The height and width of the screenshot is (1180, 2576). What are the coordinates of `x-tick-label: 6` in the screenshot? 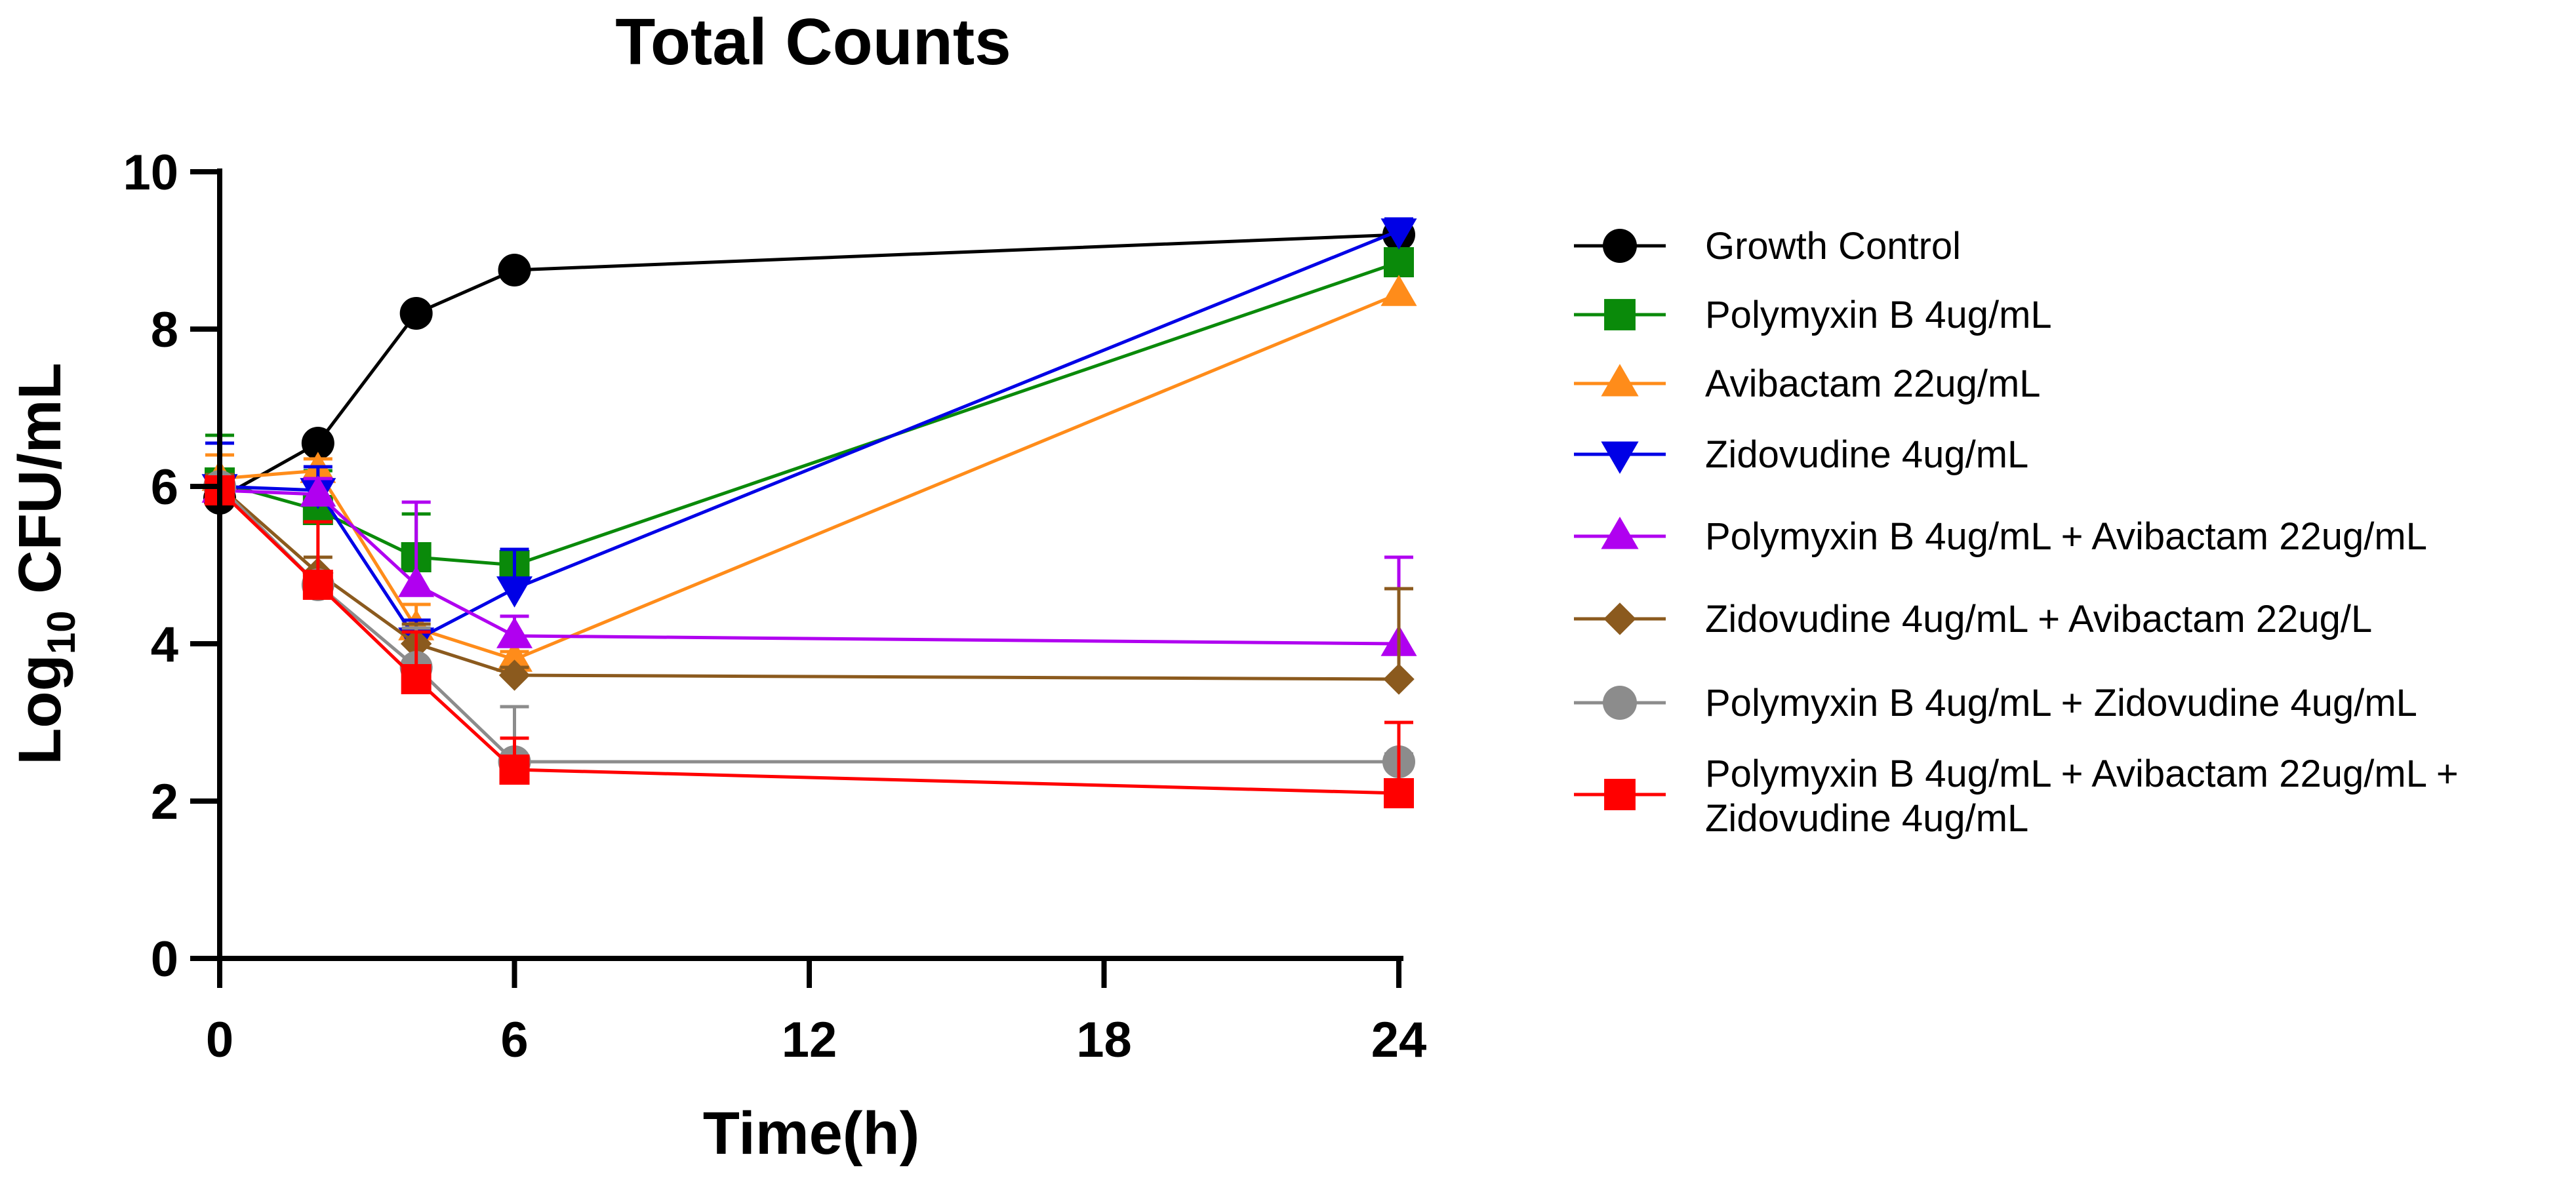 It's located at (514, 1040).